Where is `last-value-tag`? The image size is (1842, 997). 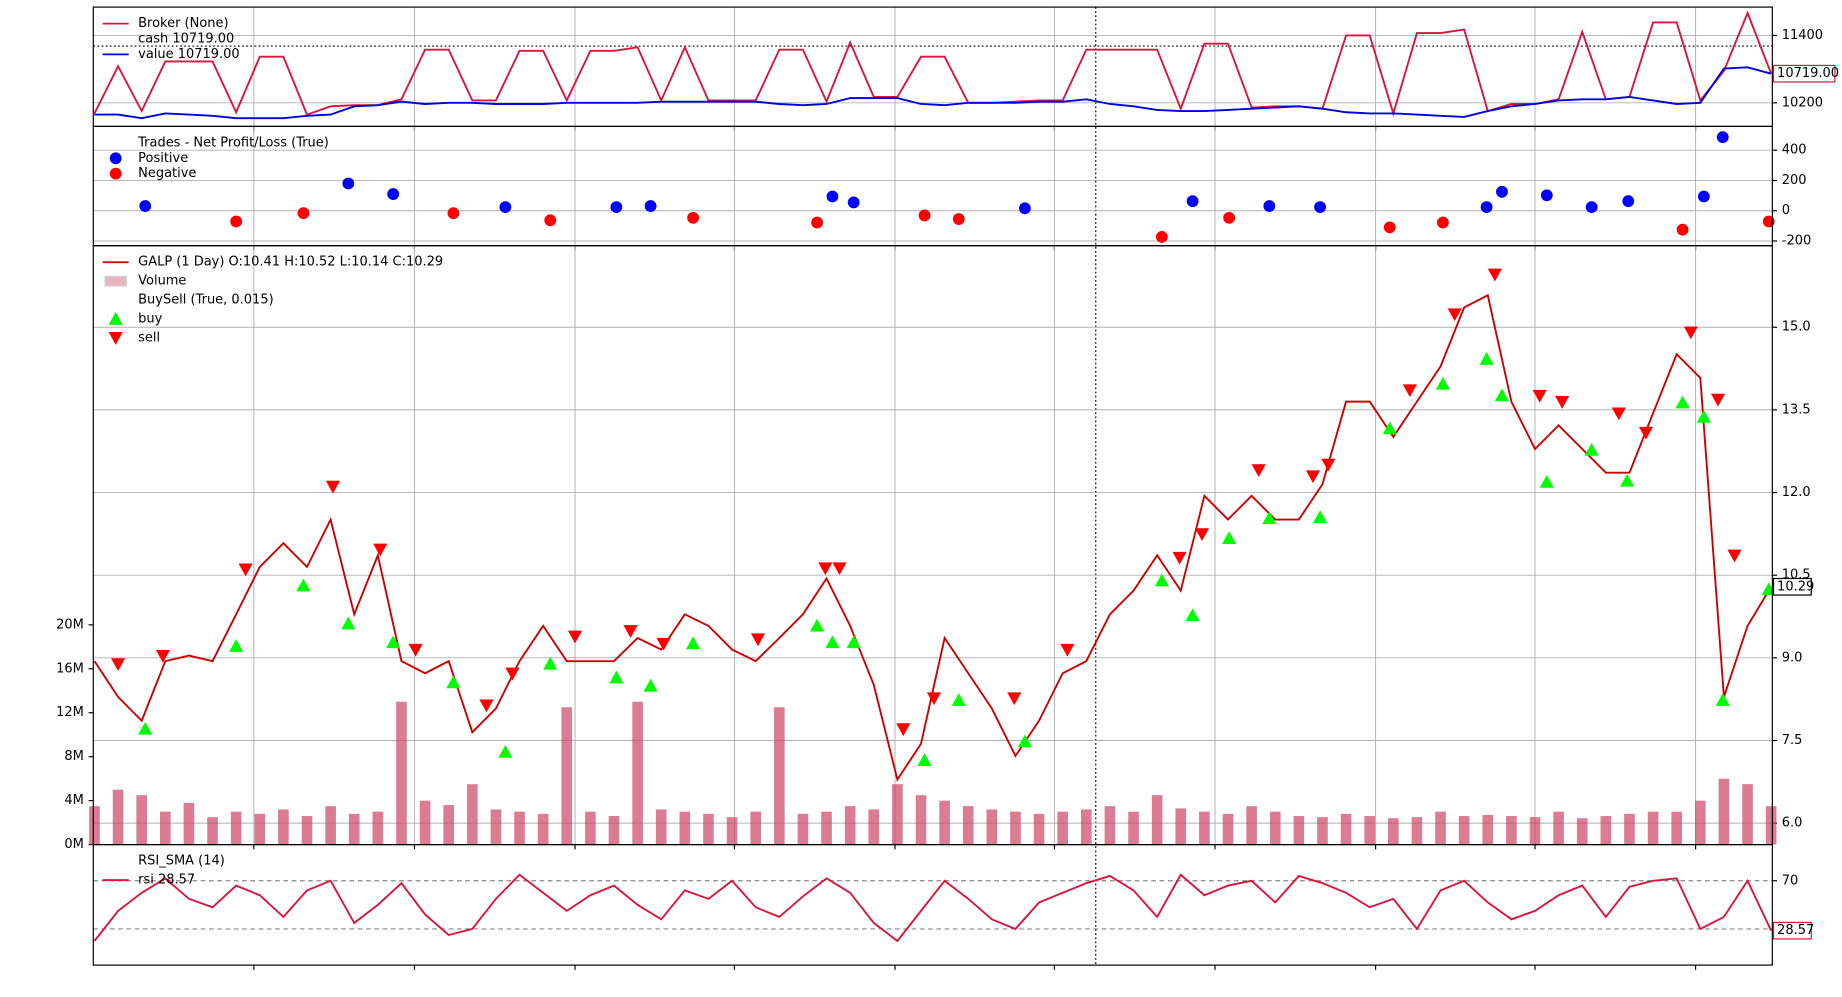
last-value-tag is located at coordinates (1804, 73).